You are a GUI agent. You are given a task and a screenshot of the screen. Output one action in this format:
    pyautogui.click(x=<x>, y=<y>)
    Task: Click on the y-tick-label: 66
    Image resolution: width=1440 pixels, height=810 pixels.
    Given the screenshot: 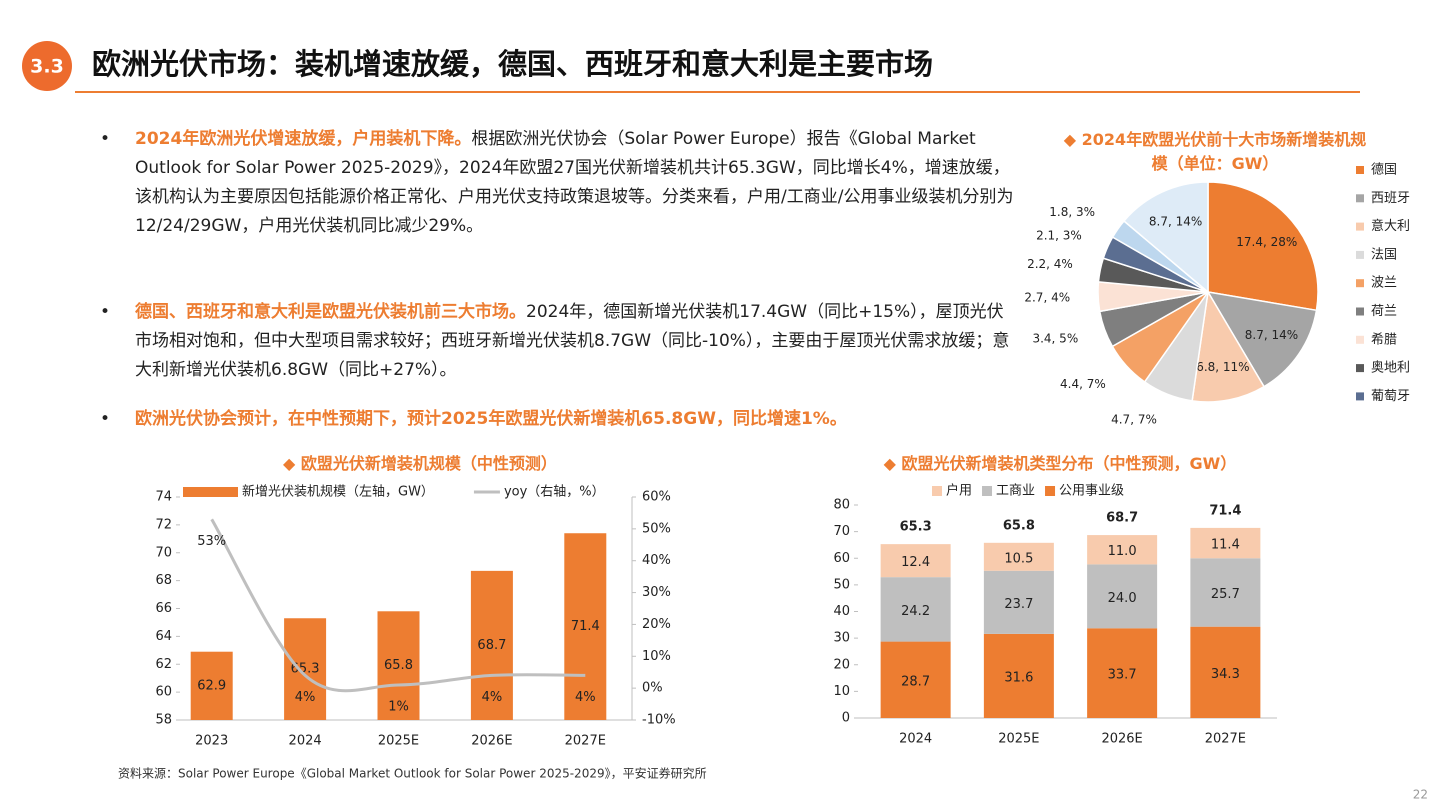 What is the action you would take?
    pyautogui.click(x=163, y=608)
    